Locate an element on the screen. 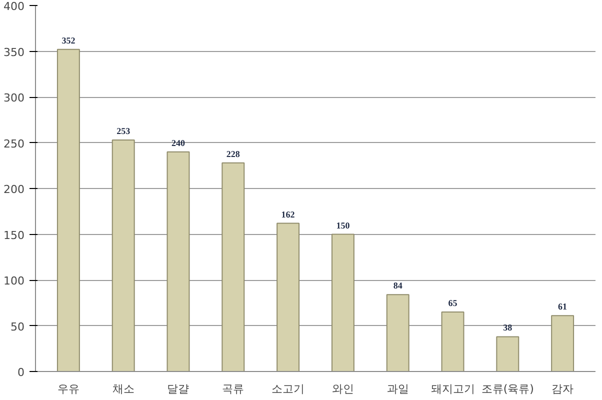 The width and height of the screenshot is (602, 400). x-tick-label: 소고기 is located at coordinates (288, 389).